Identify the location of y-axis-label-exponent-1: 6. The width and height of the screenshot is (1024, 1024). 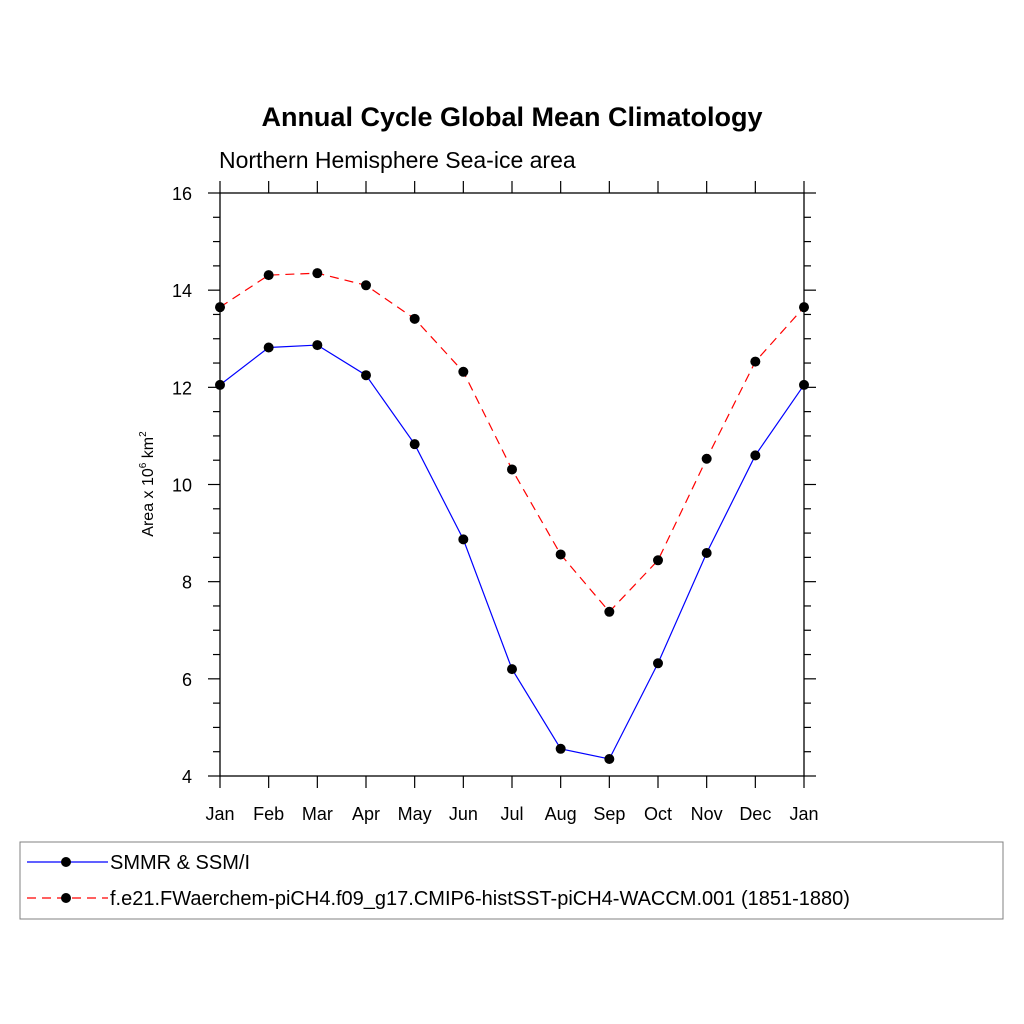
(143, 465).